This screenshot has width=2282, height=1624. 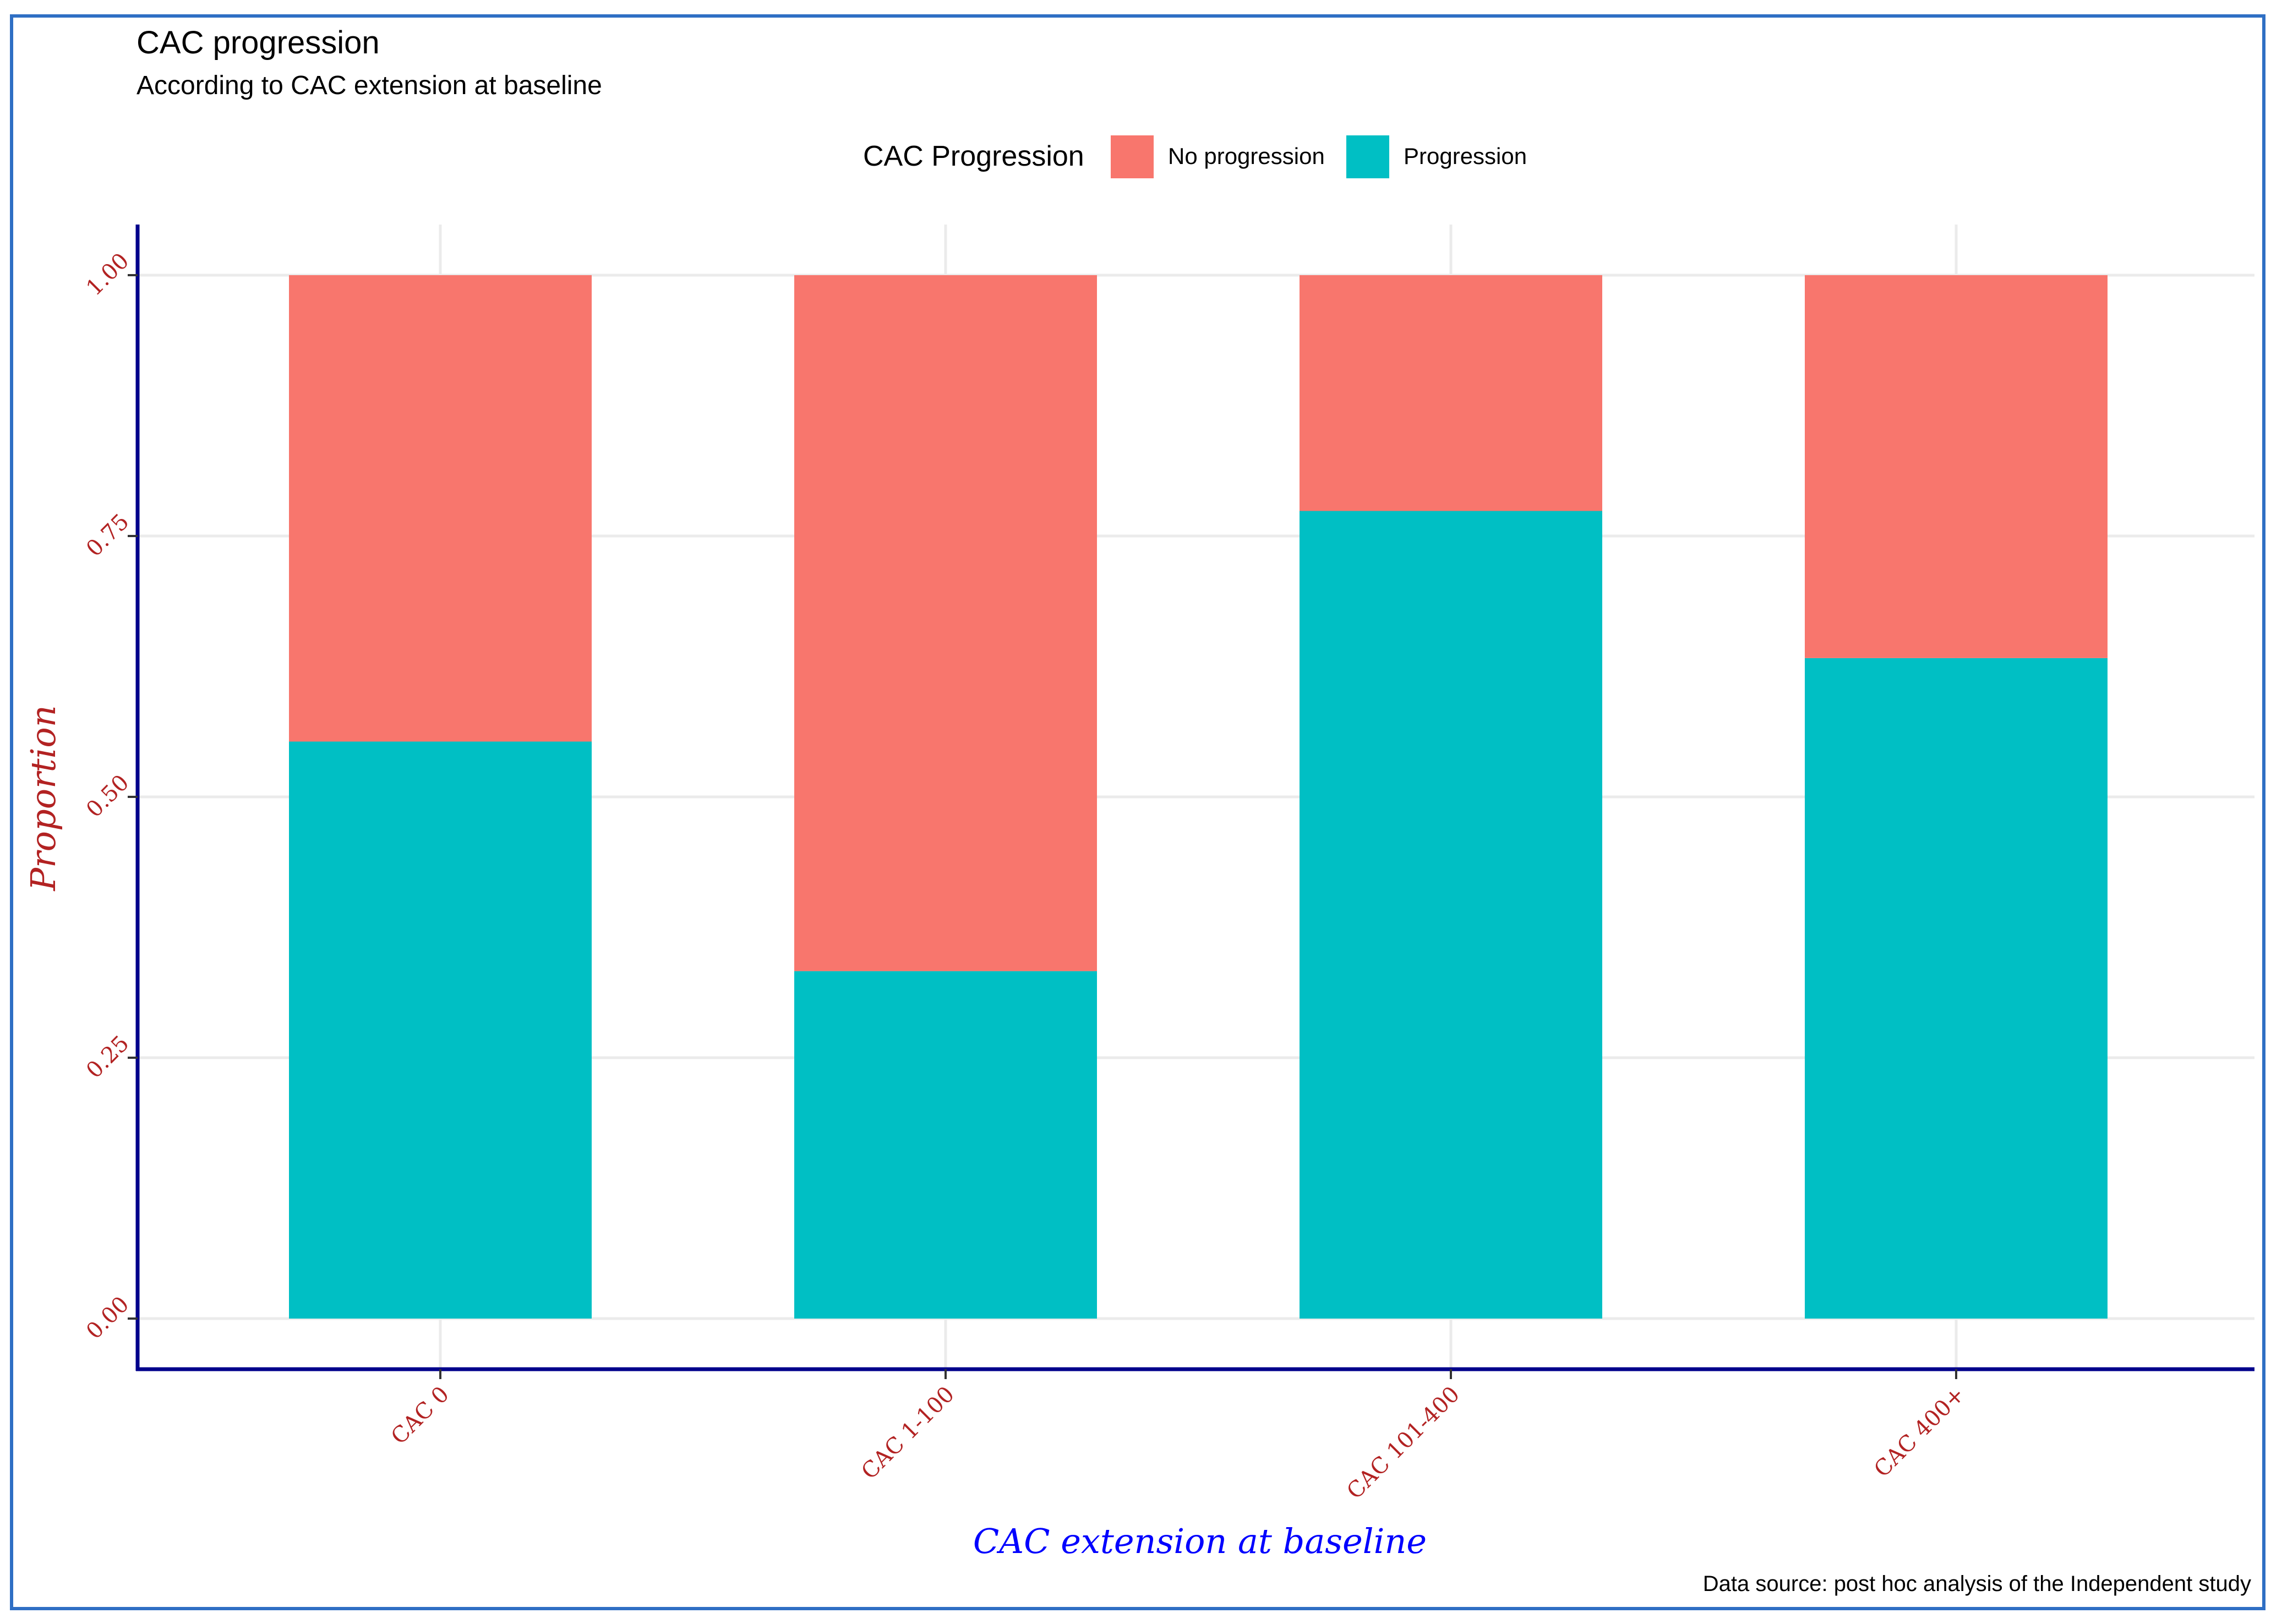 What do you see at coordinates (1132, 156) in the screenshot?
I see `legend-swatch-no-progression` at bounding box center [1132, 156].